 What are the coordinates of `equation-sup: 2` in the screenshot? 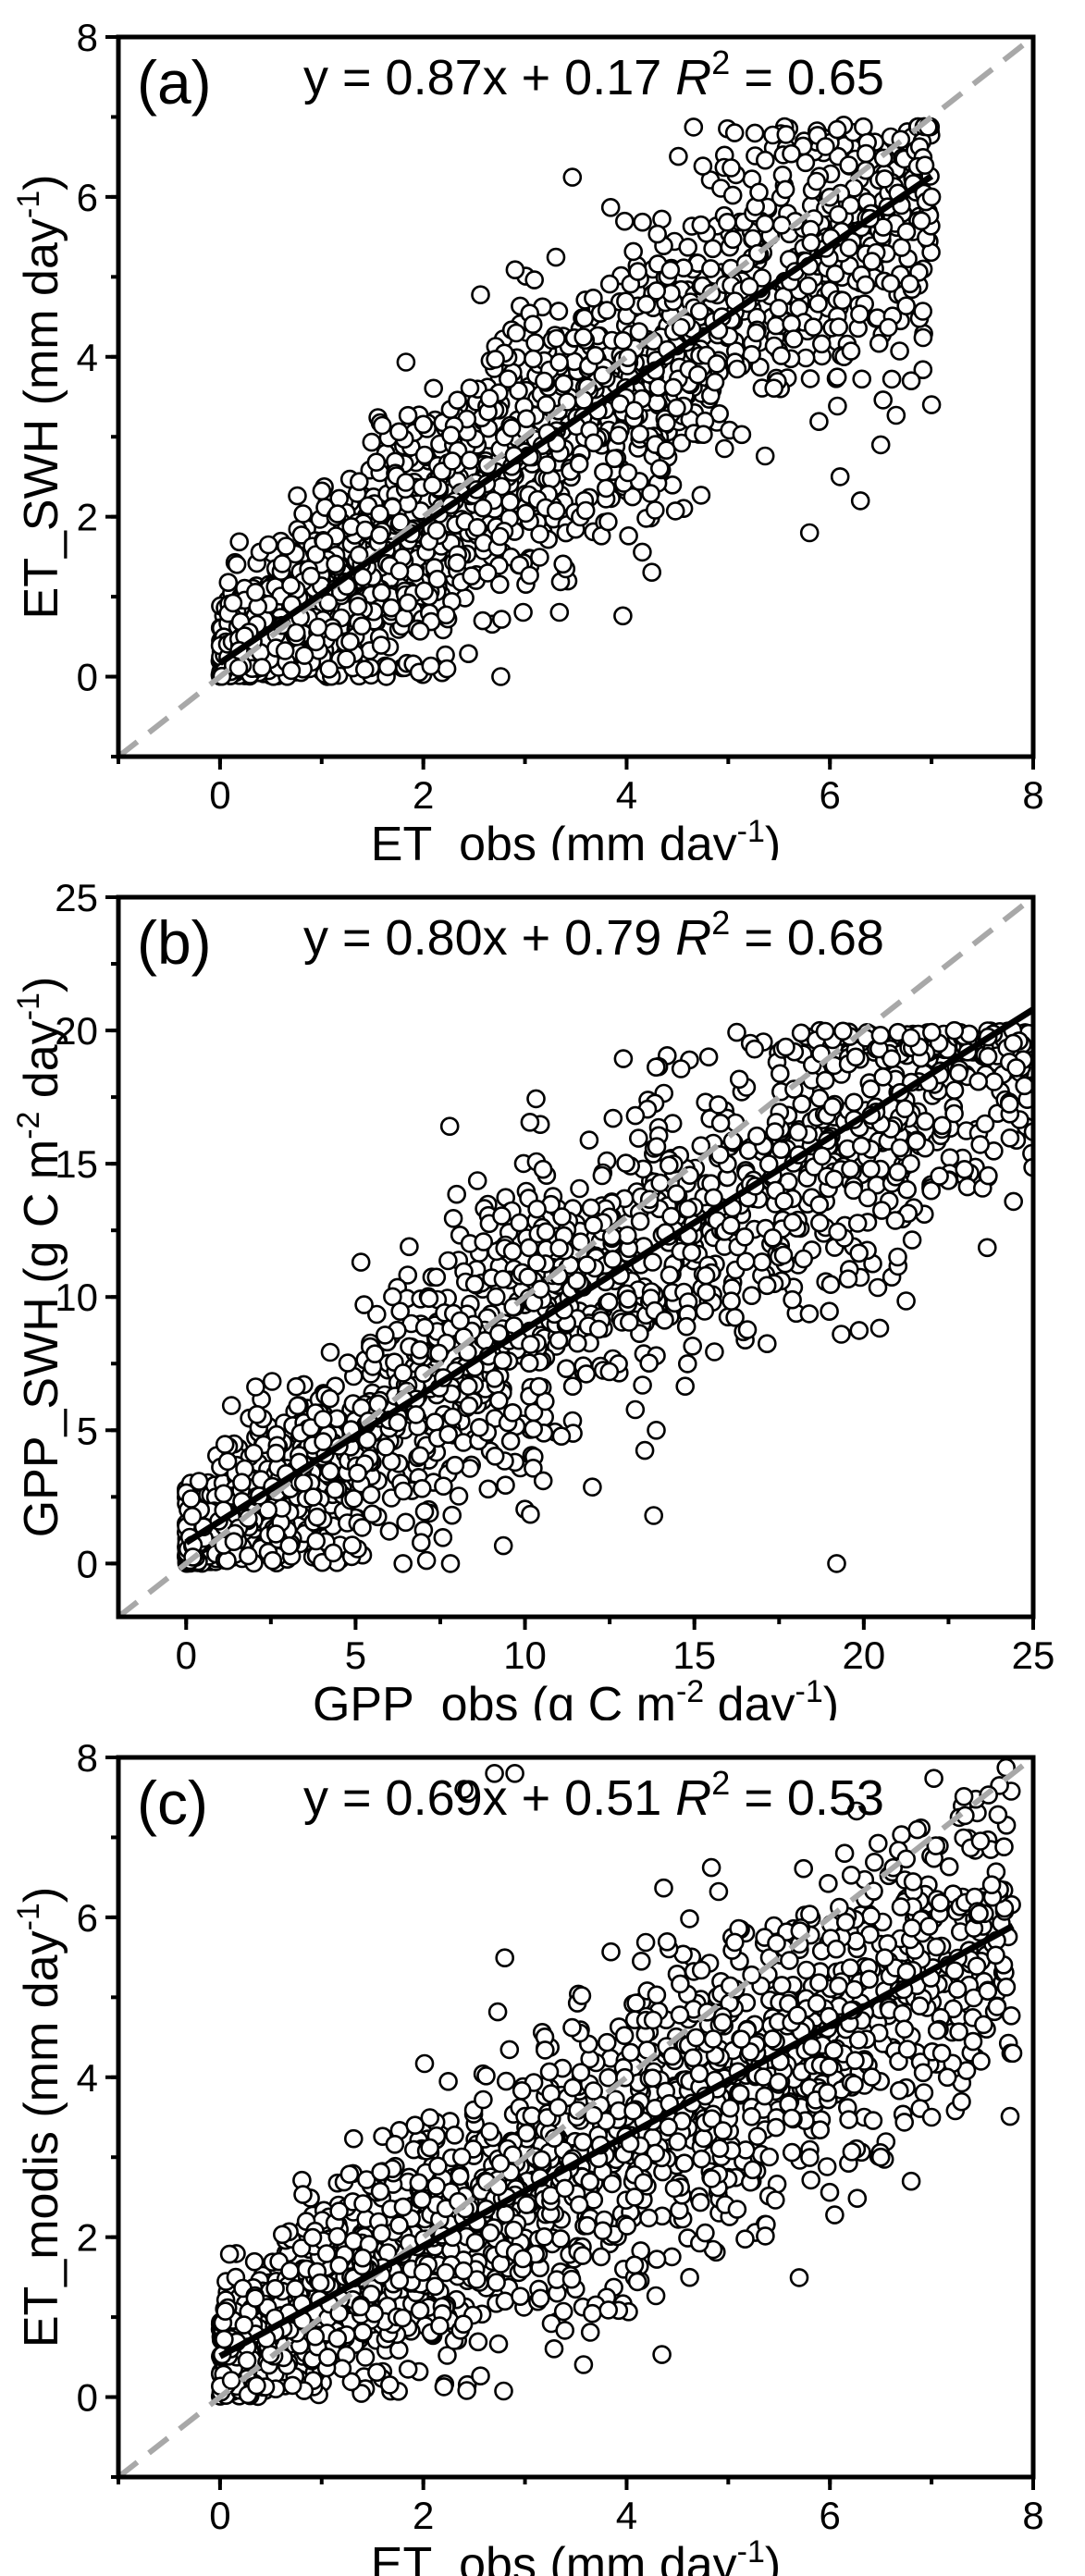 It's located at (721, 62).